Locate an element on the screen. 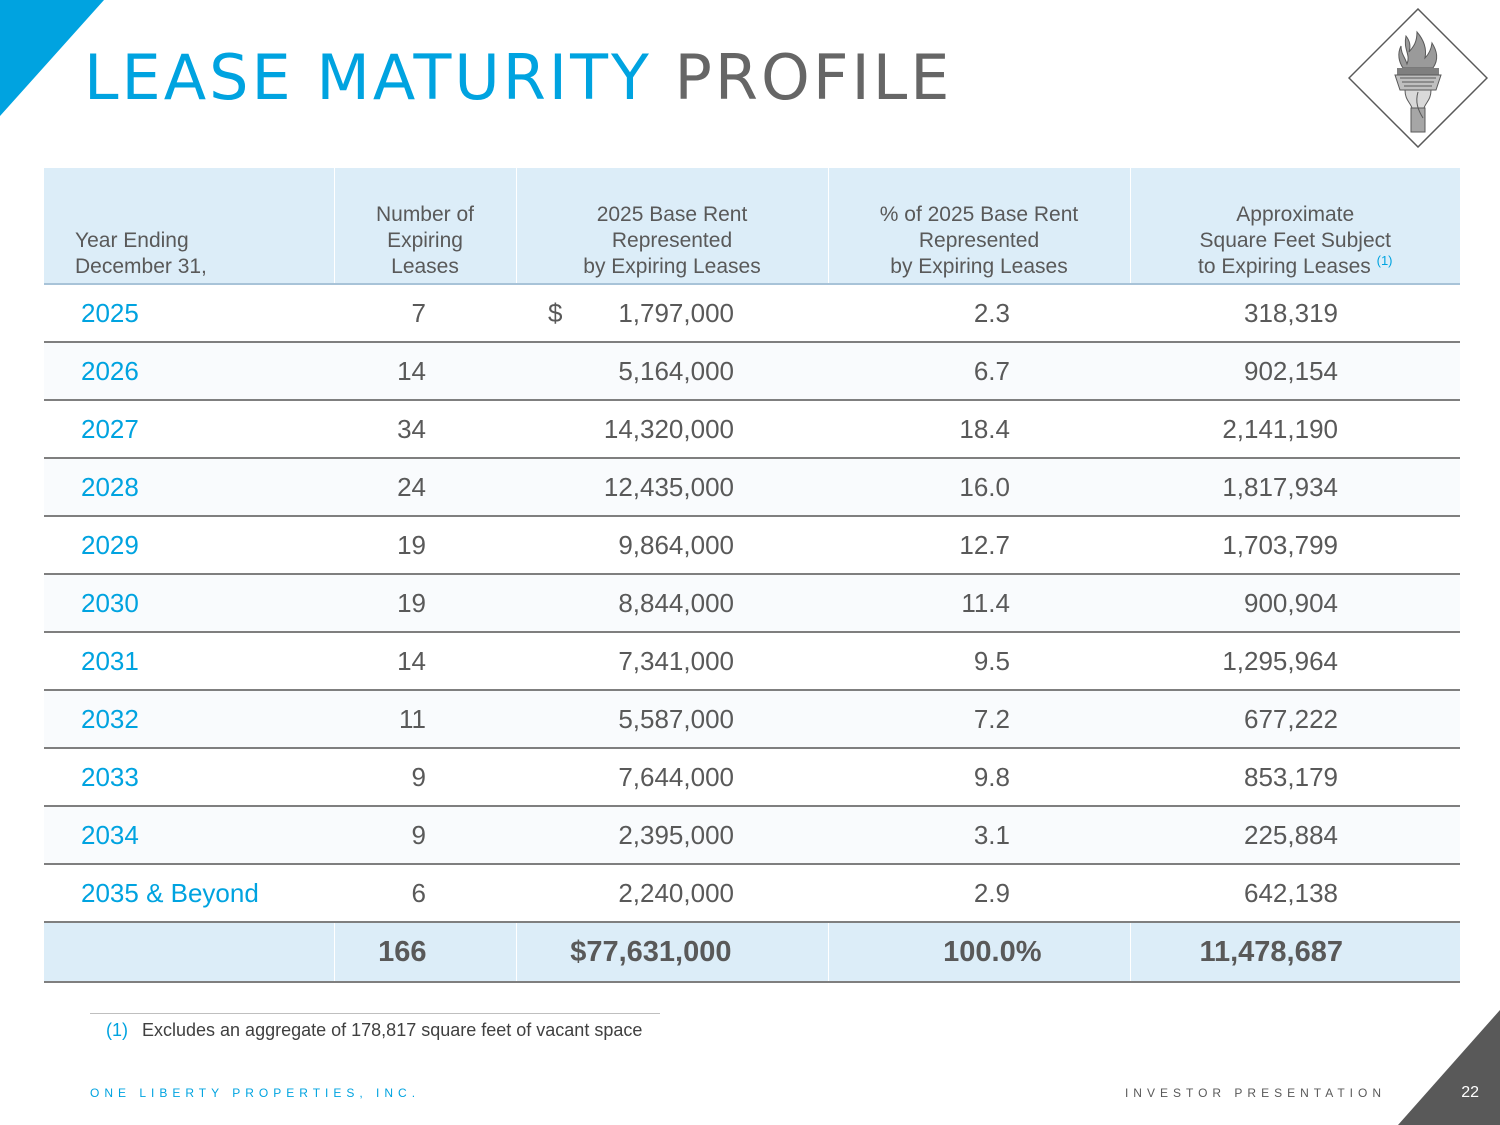  torch-logo-icon is located at coordinates (1418, 78).